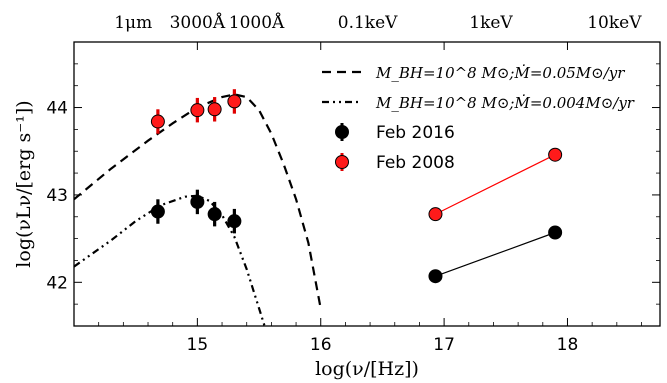 The image size is (667, 383). Describe the element at coordinates (415, 133) in the screenshot. I see `legend-entry-label: Feb 2016` at that location.